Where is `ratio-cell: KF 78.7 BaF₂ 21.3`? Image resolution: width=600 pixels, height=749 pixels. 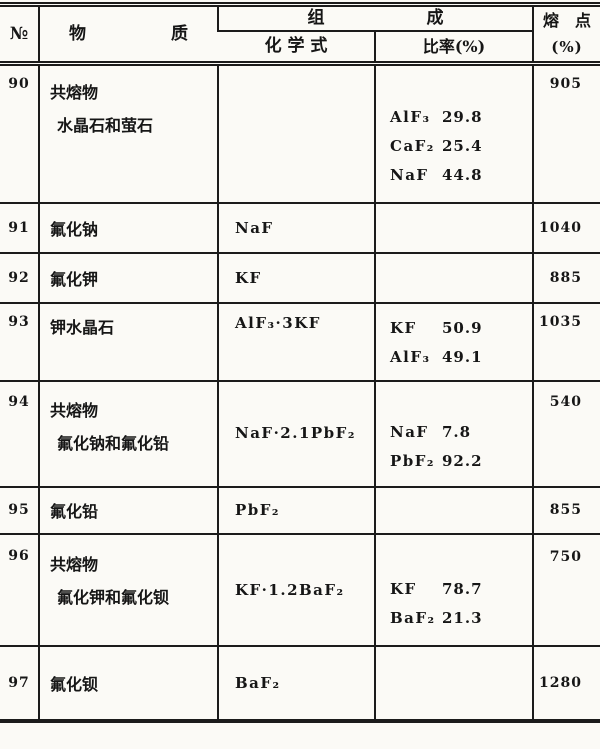
ratio-cell: KF 78.7 BaF₂ 21.3 is located at coordinates (453, 590).